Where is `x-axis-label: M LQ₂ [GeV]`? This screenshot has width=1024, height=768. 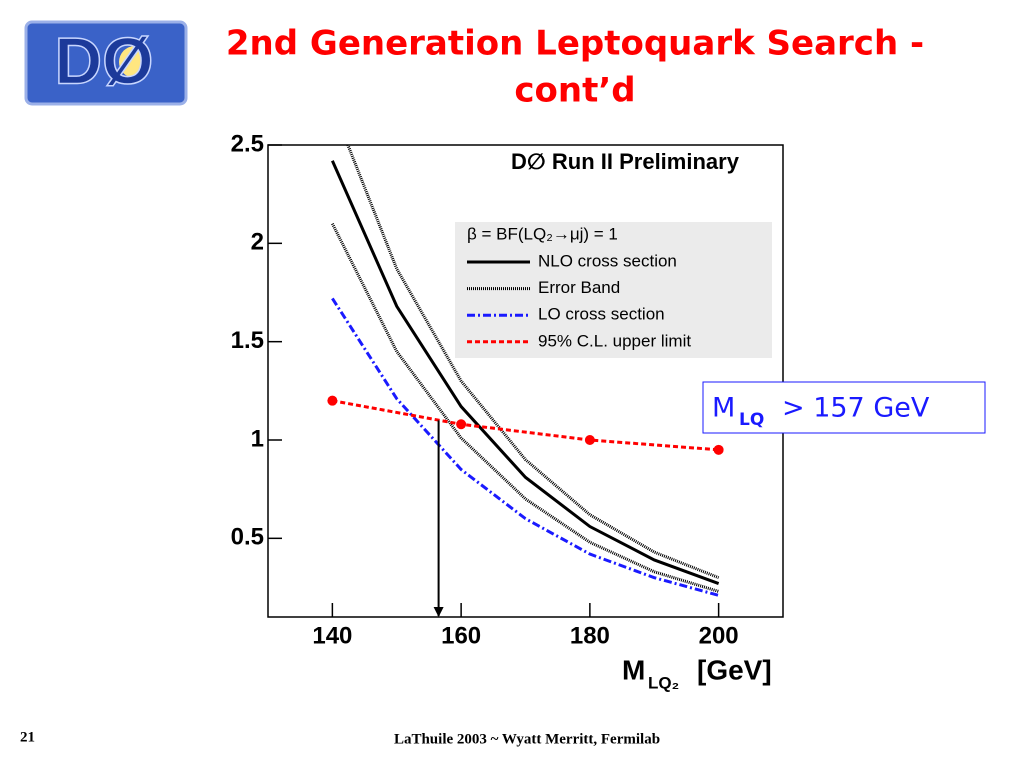 x-axis-label: M LQ₂ [GeV] is located at coordinates (697, 673).